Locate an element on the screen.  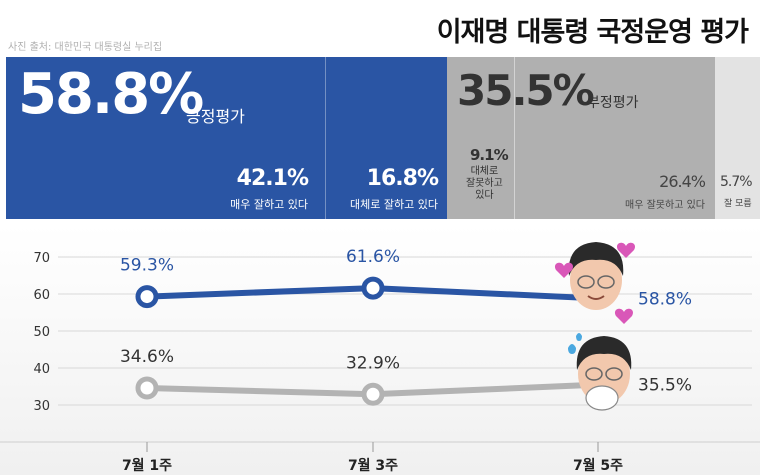
somewhat-bad-label: 대체로 잘못하고 있다 is located at coordinates (484, 184).